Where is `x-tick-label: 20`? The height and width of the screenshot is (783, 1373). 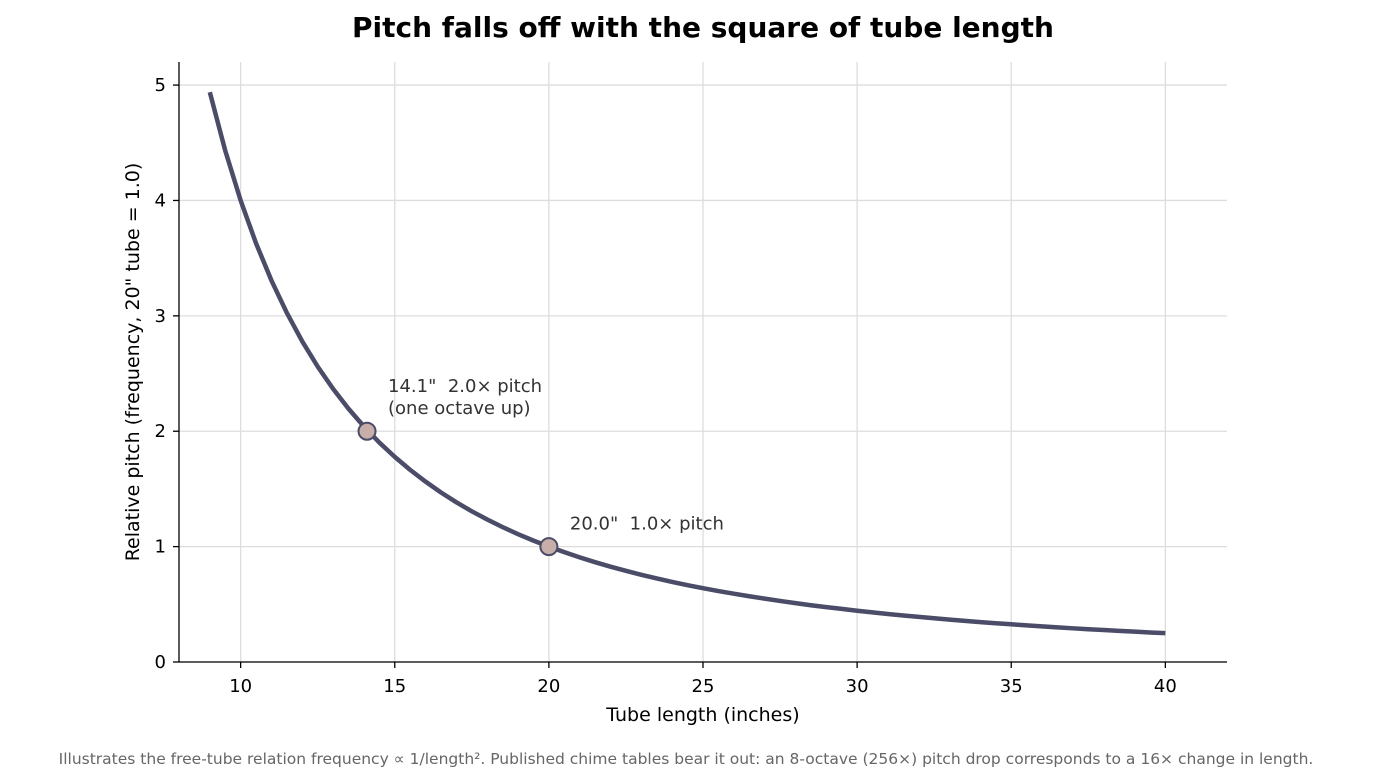
x-tick-label: 20 is located at coordinates (548, 686).